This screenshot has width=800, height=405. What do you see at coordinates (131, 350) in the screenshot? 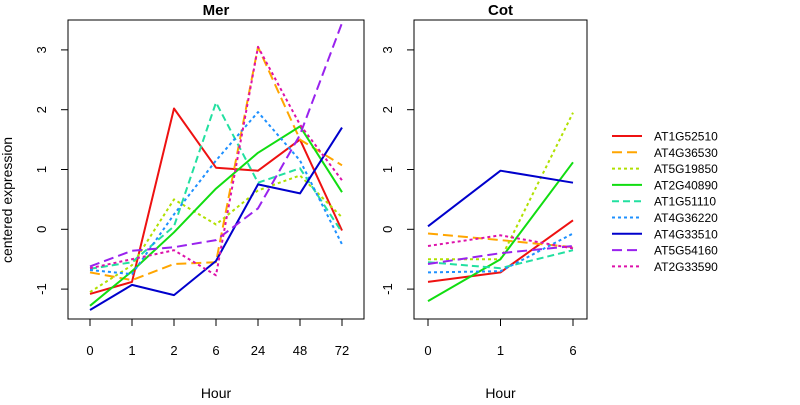
I see `panel-mer-x-tick-label: 1` at bounding box center [131, 350].